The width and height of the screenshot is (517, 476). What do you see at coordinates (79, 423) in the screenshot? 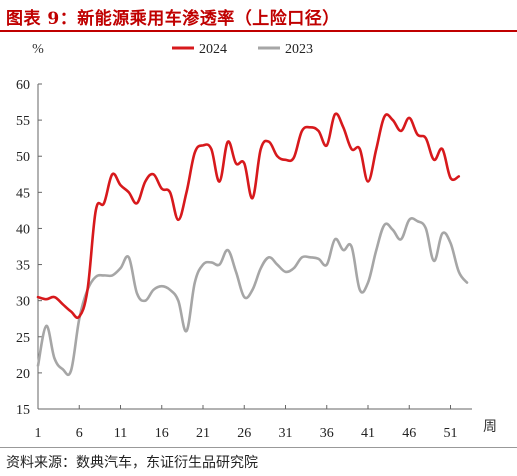
I see `x-tick: 6` at bounding box center [79, 423].